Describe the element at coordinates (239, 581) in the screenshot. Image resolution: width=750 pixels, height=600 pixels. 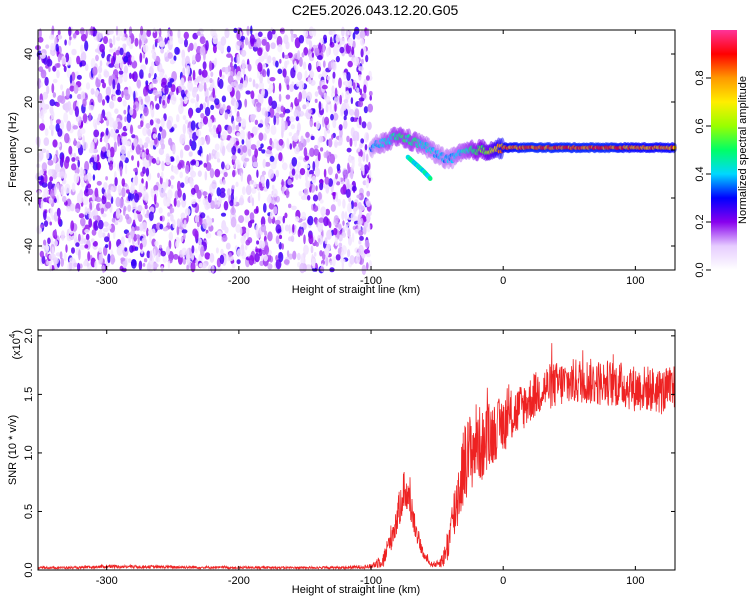
I see `snr-xtick-label: -200` at that location.